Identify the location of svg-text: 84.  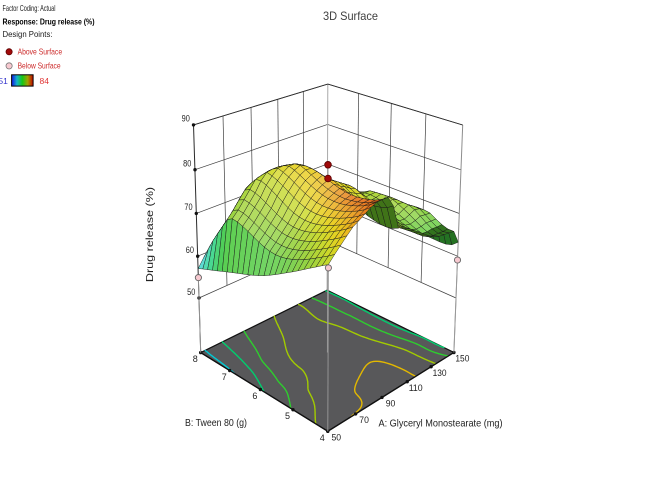
(45, 81).